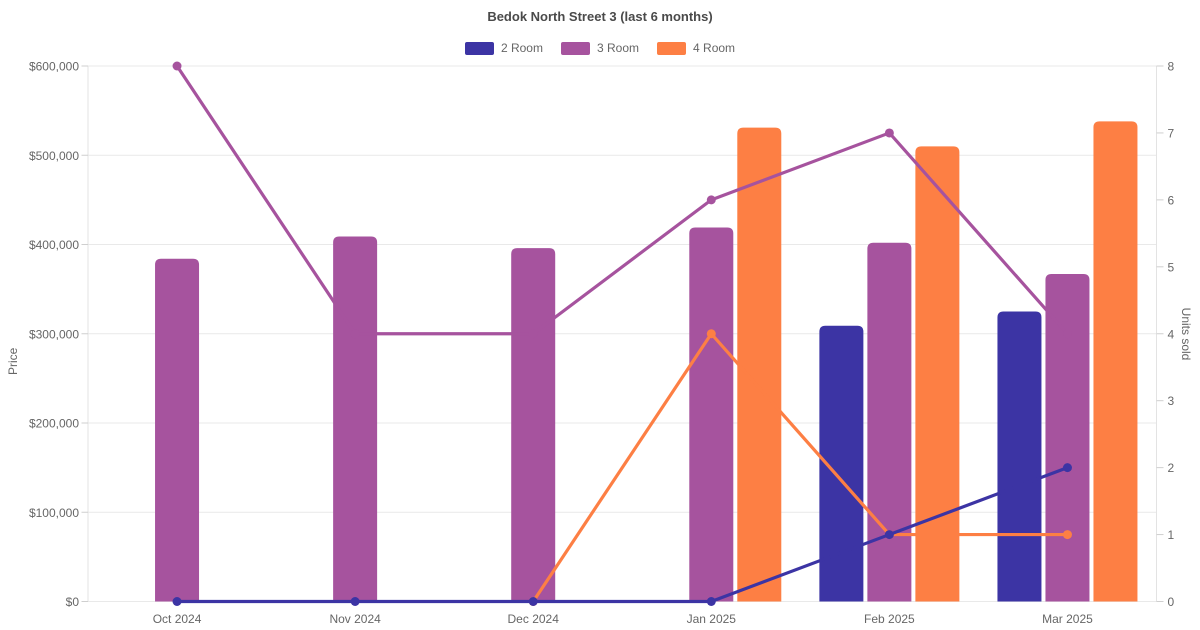 Image resolution: width=1200 pixels, height=630 pixels. Describe the element at coordinates (714, 48) in the screenshot. I see `legend-label: 4 Room` at that location.